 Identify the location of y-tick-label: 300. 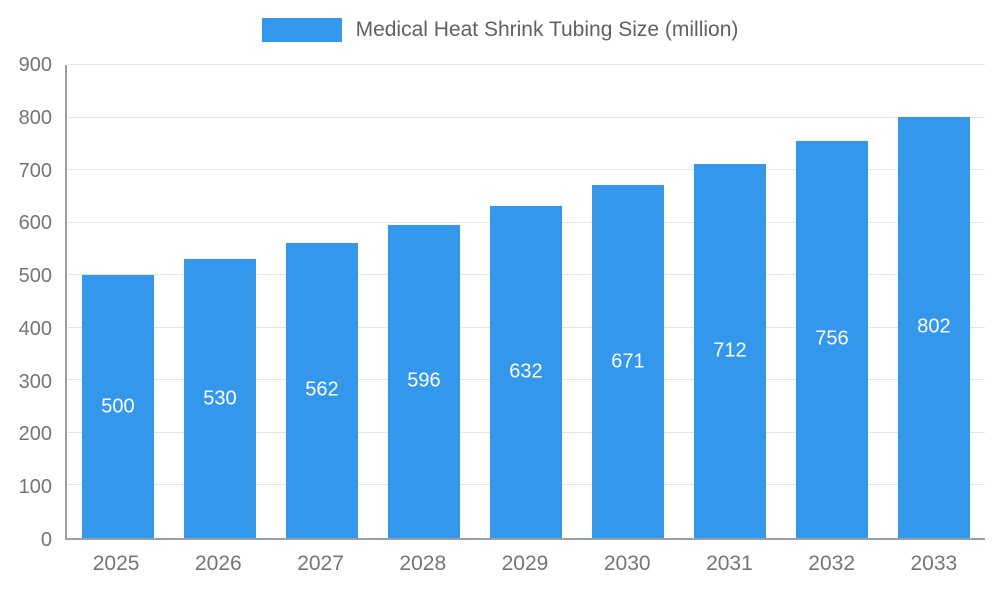
(35, 381).